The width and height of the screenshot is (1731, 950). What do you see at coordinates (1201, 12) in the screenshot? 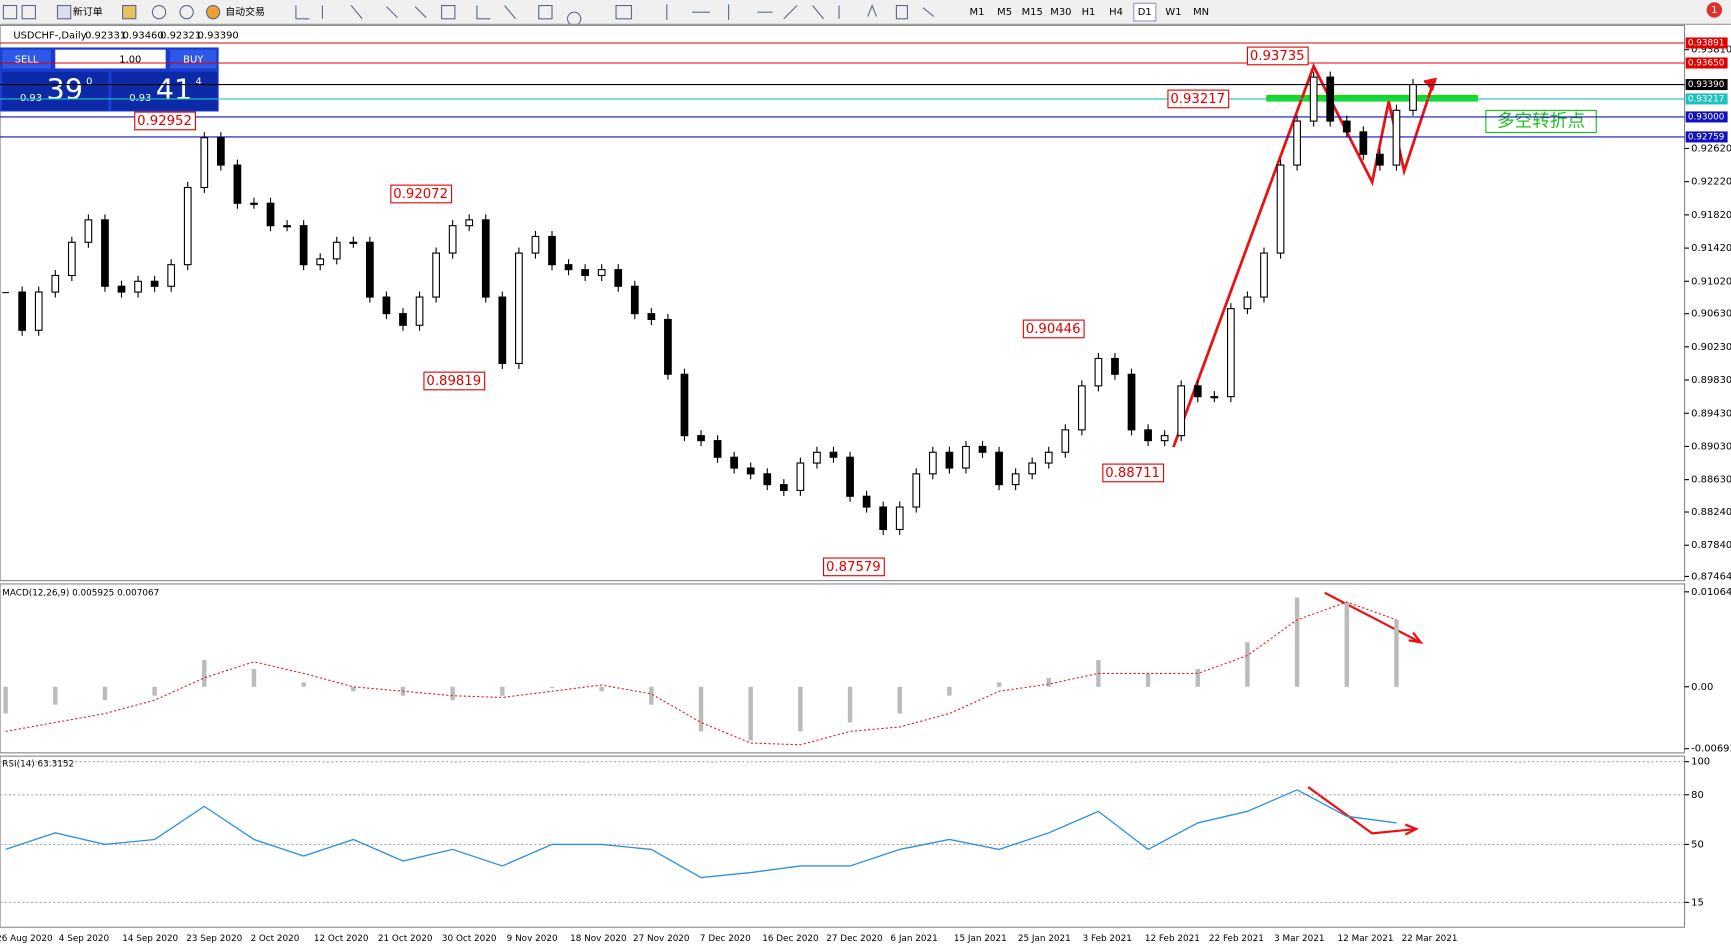
I see `timeframe-button: MN` at bounding box center [1201, 12].